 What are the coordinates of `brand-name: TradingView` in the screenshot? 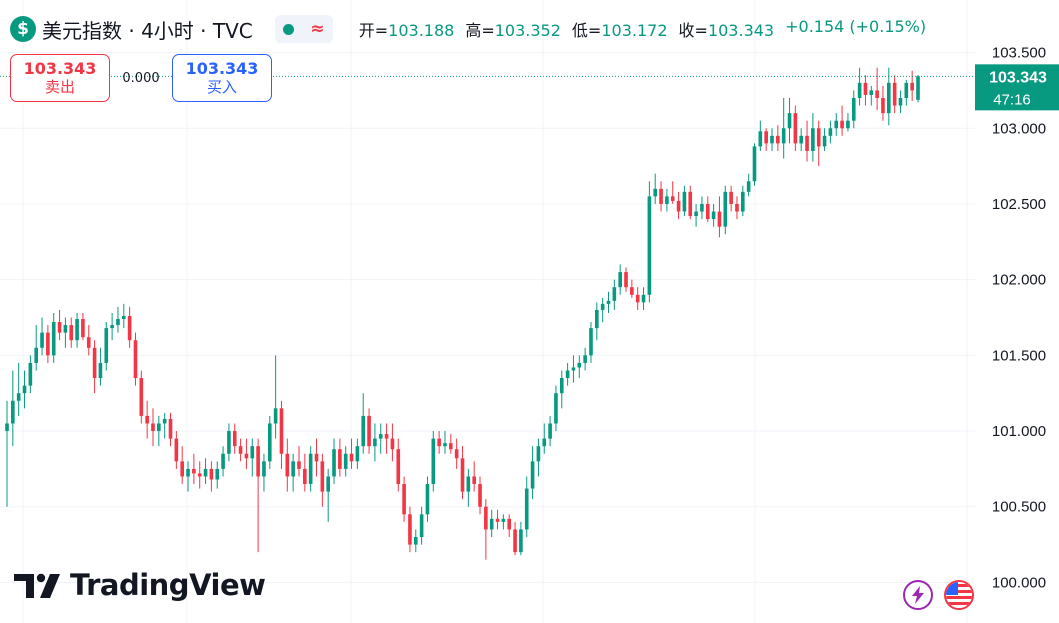 It's located at (168, 585).